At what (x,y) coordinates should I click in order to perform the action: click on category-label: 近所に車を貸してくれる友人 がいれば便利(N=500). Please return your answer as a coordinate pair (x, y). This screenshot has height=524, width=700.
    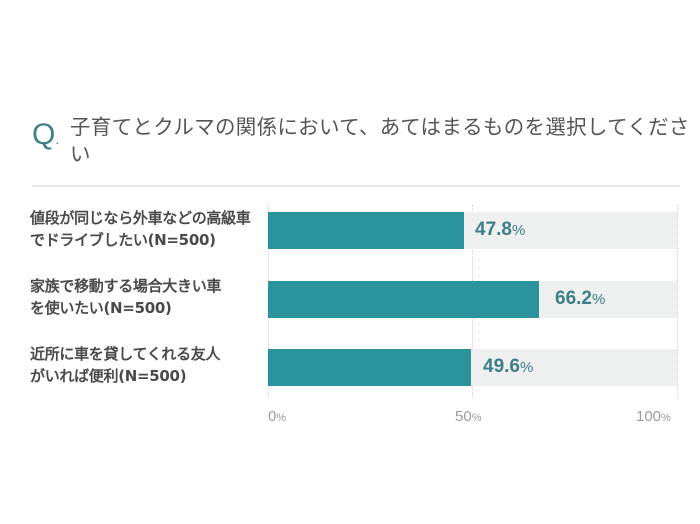
    Looking at the image, I should click on (125, 365).